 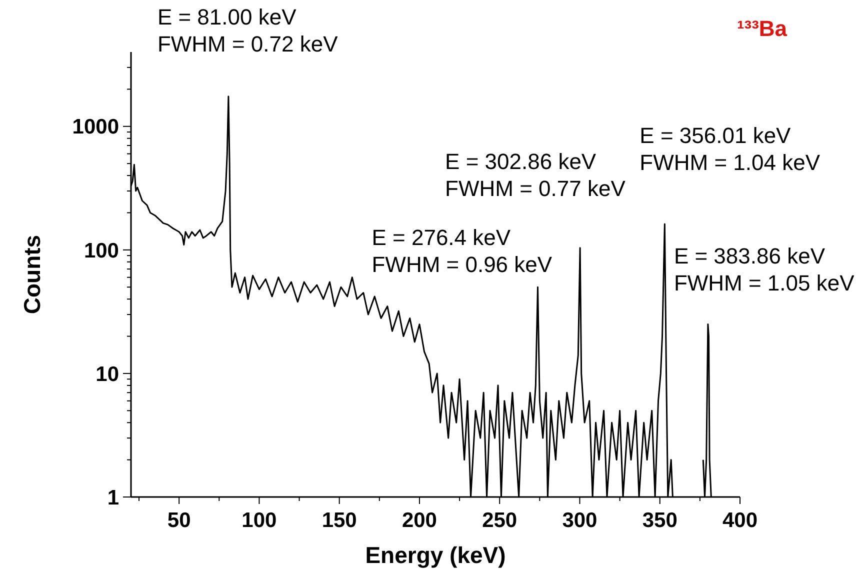 I want to click on x-tick-label: 250, so click(x=500, y=520).